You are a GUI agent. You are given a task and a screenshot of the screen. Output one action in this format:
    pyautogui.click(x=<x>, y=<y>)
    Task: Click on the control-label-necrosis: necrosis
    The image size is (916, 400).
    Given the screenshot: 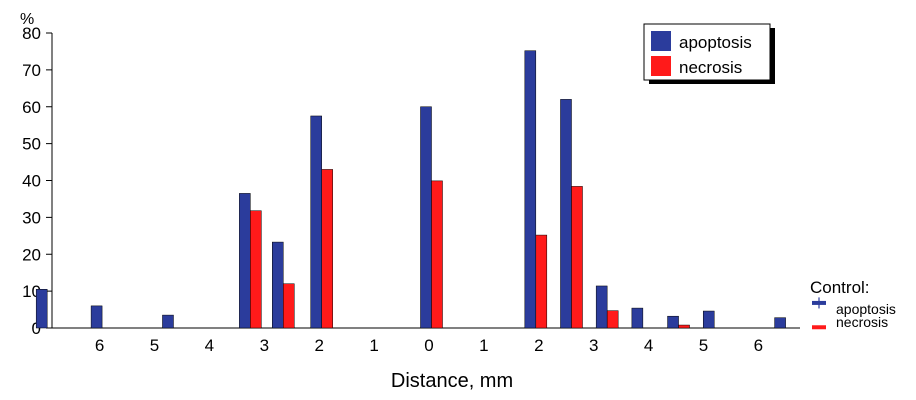 What is the action you would take?
    pyautogui.click(x=862, y=322)
    